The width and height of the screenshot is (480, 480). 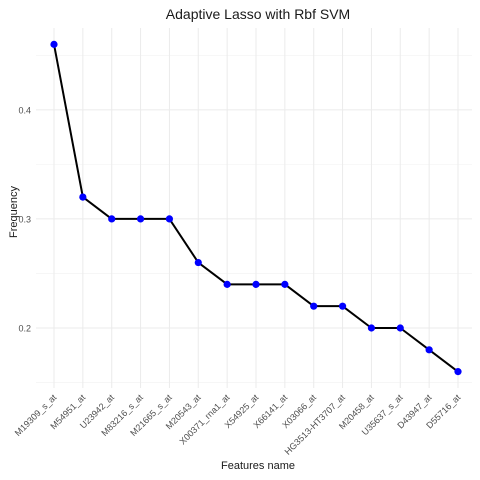 What do you see at coordinates (204, 419) in the screenshot?
I see `x-tick-label: X00371_rna1_at` at bounding box center [204, 419].